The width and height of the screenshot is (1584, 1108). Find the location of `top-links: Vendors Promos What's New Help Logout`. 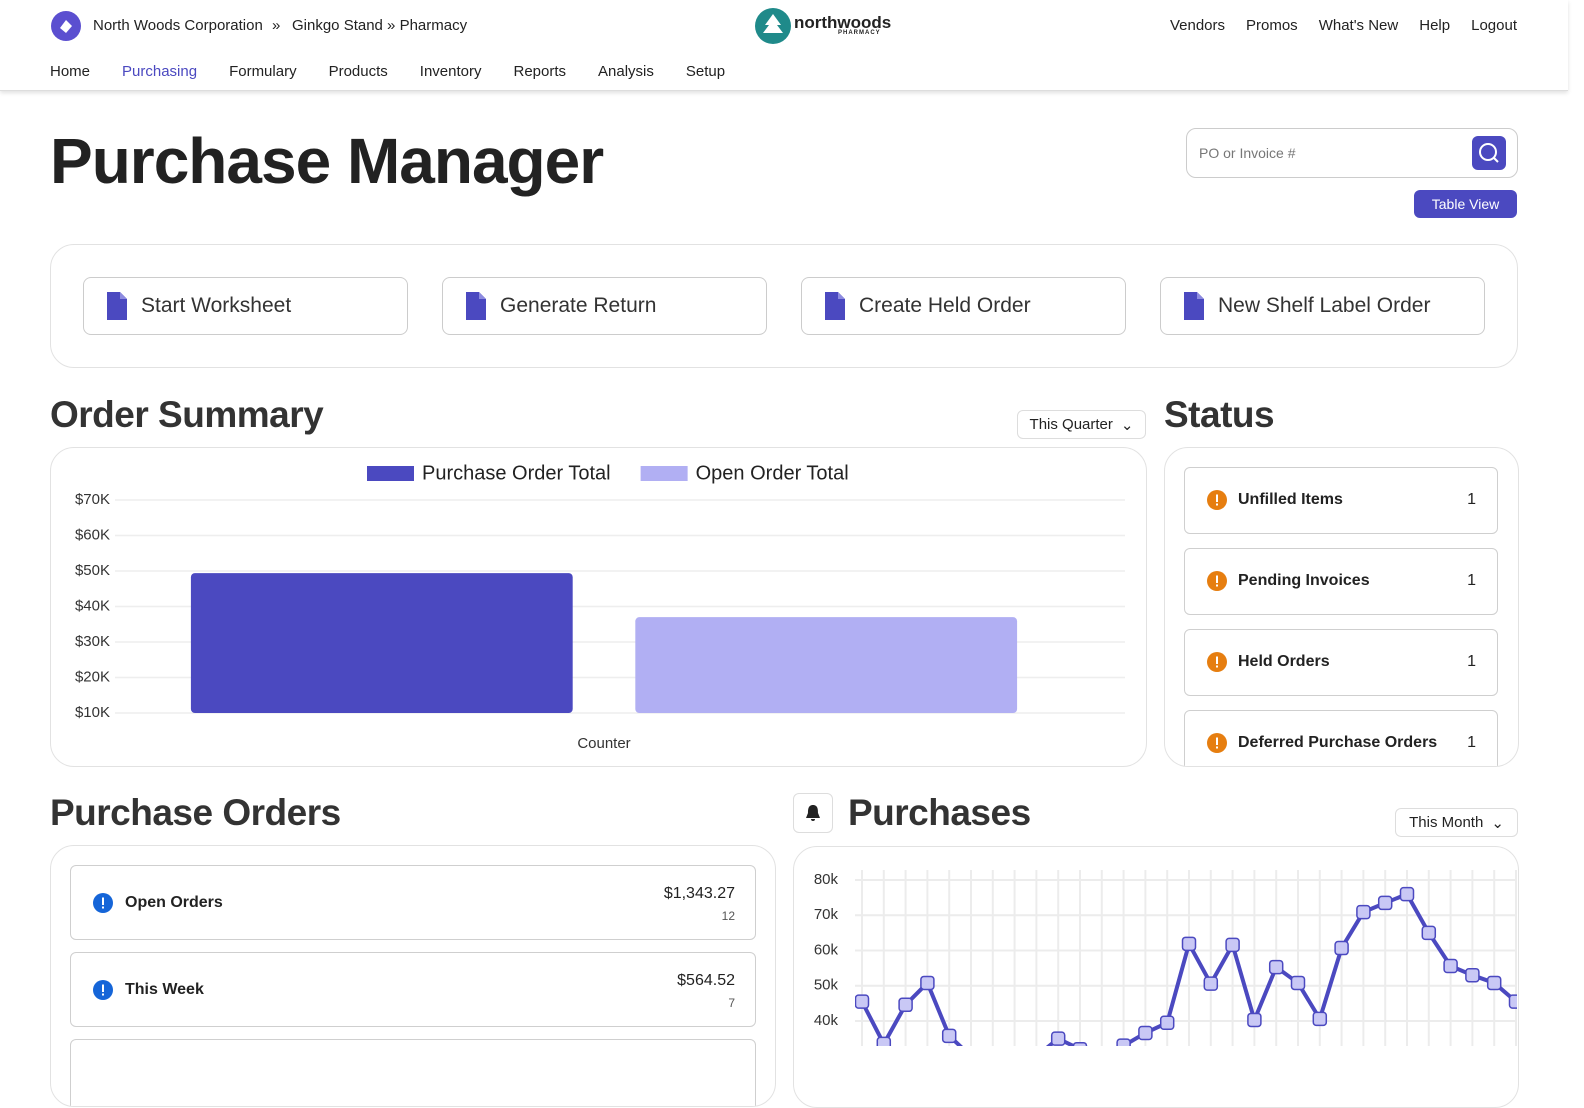

top-links: Vendors Promos What's New Help Logout is located at coordinates (1343, 25).